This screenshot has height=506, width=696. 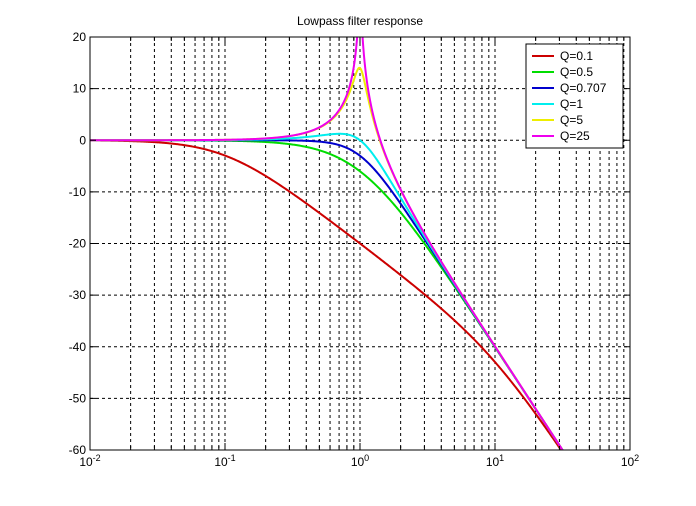 What do you see at coordinates (78, 295) in the screenshot?
I see `y-tick-label: -30` at bounding box center [78, 295].